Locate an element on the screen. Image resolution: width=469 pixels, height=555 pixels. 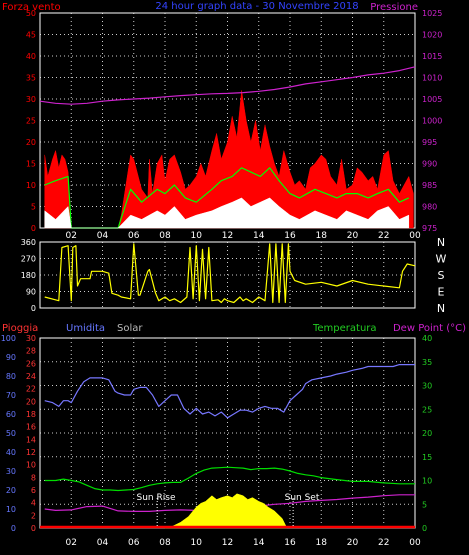
humidity-y-tick-label: 30 is located at coordinates (11, 471).